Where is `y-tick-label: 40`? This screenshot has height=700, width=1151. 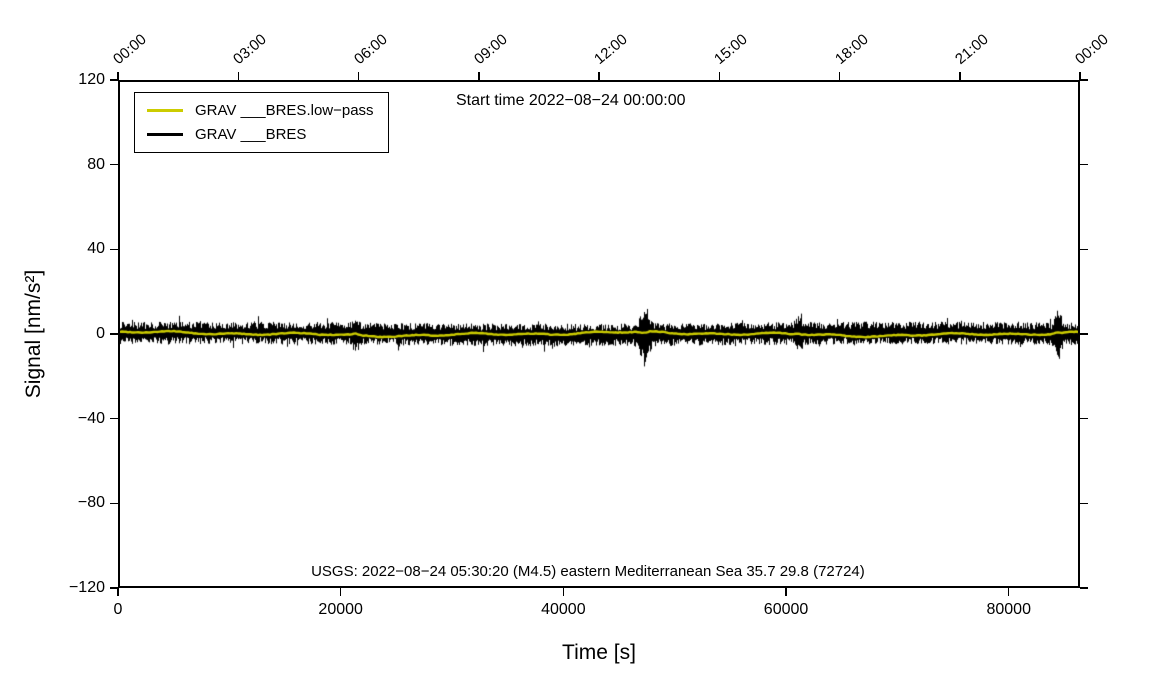
y-tick-label: 40 is located at coordinates (96, 249).